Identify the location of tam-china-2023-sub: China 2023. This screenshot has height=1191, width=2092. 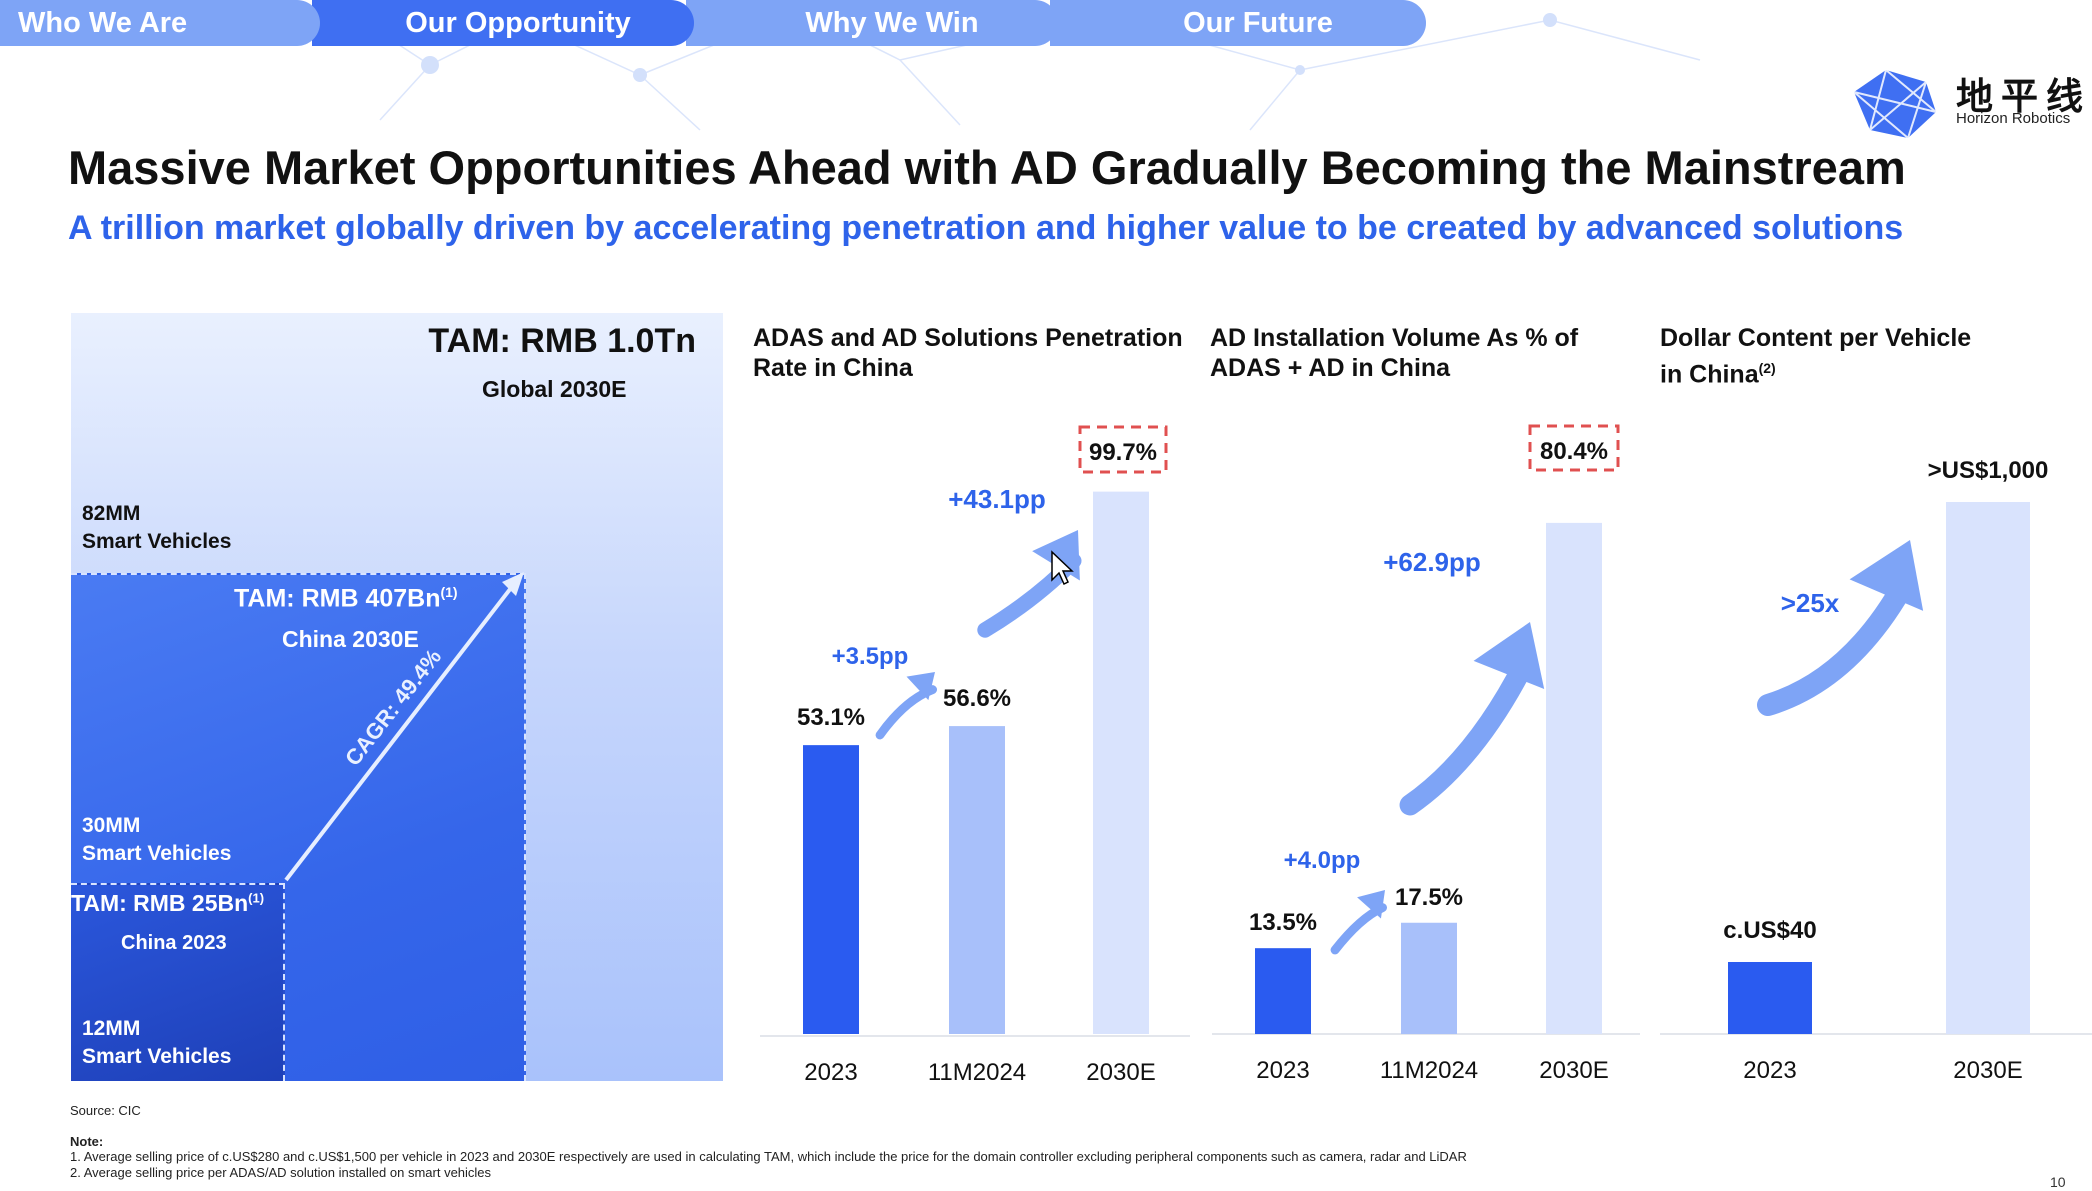
(174, 943).